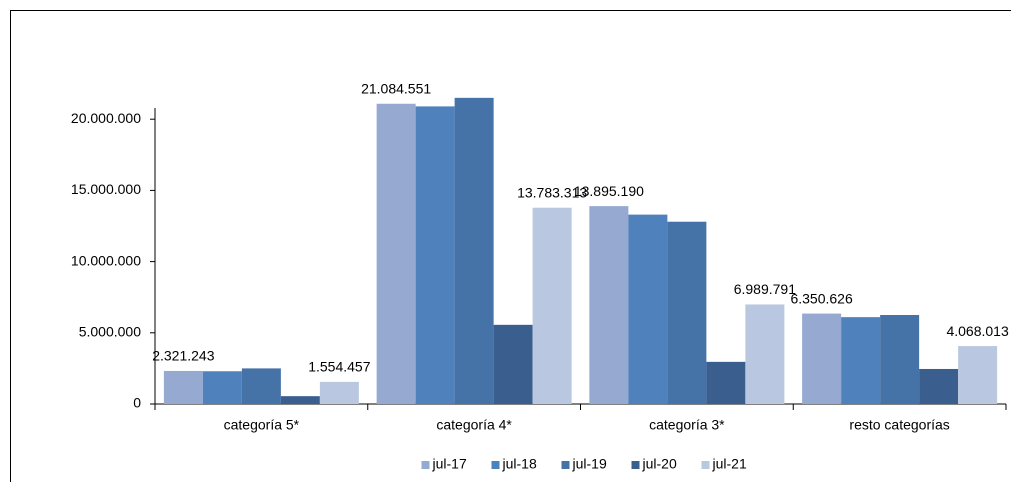  Describe the element at coordinates (821, 298) in the screenshot. I see `value-label: 6.350.626` at that location.